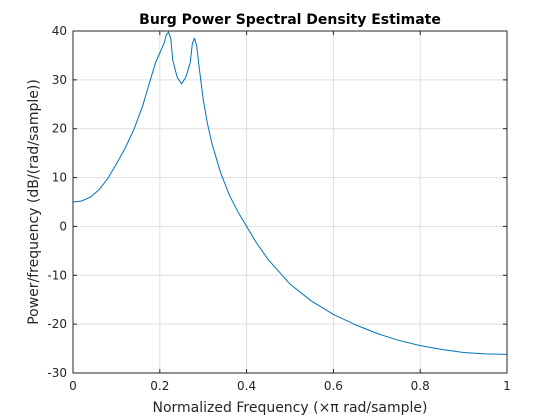 This screenshot has height=420, width=560. Describe the element at coordinates (34, 202) in the screenshot. I see `y-axis-label: Power/frequency (dB/(rad/sample))` at that location.